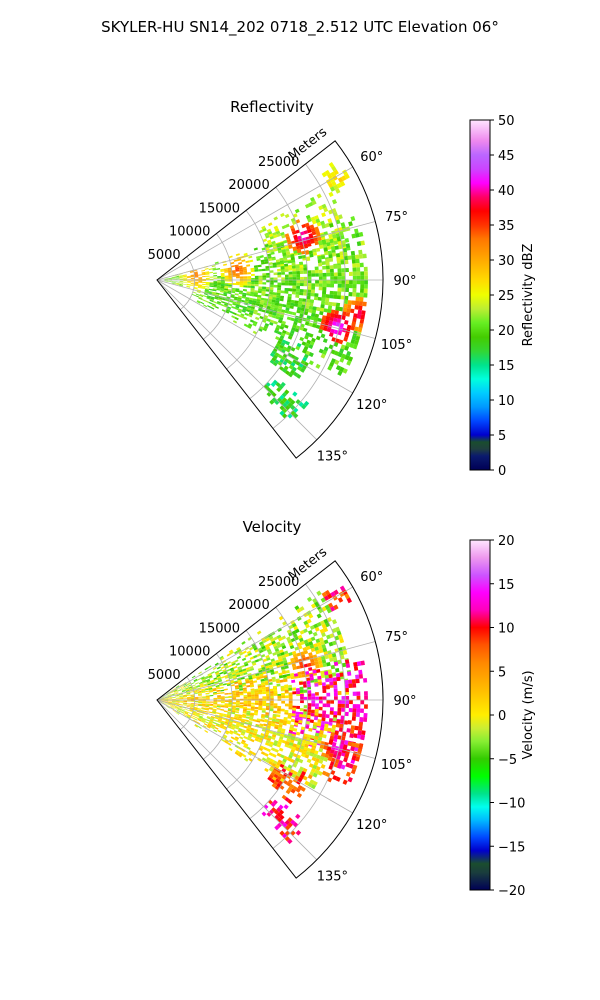  I want to click on radial-tick-label: 5000, so click(164, 675).